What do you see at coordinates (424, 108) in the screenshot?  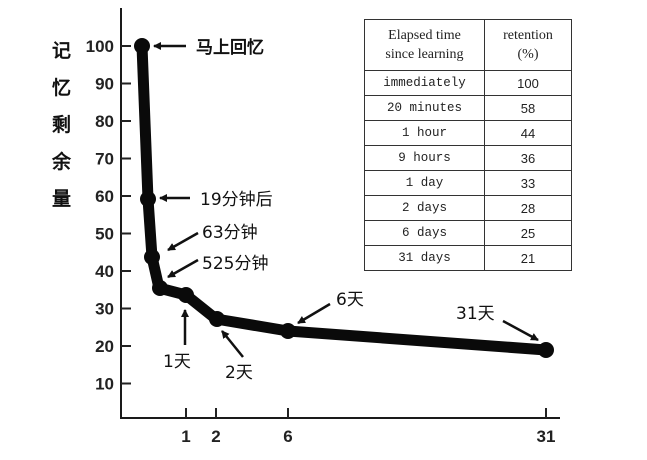 I see `cell-time: 20 minutes` at bounding box center [424, 108].